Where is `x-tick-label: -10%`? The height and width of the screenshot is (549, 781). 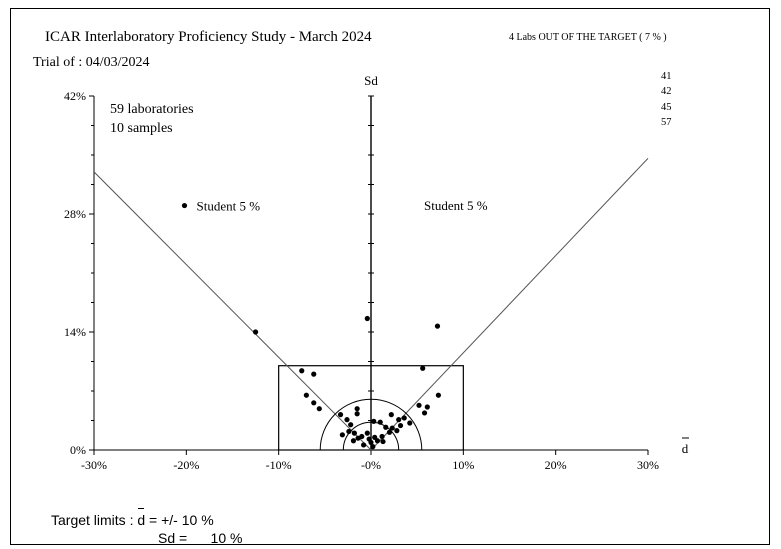 x-tick-label: -10% is located at coordinates (279, 465).